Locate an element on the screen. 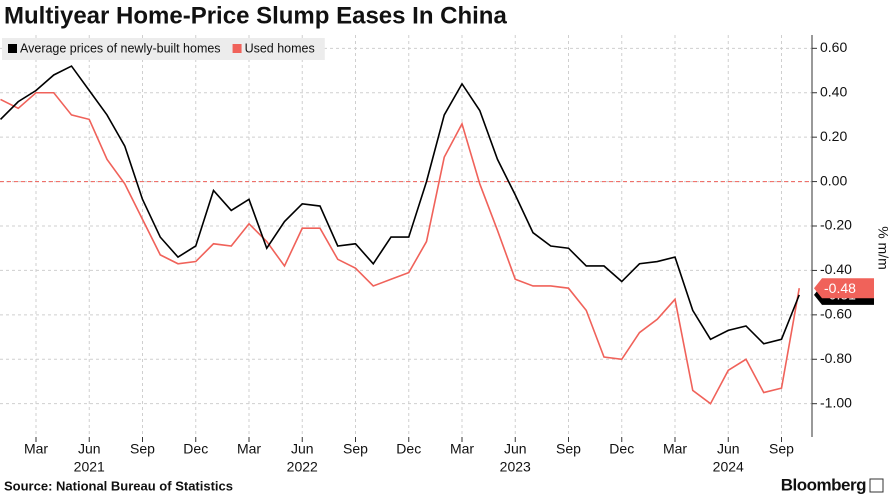 The image size is (891, 497). y-axis-label: % m/m is located at coordinates (883, 248).